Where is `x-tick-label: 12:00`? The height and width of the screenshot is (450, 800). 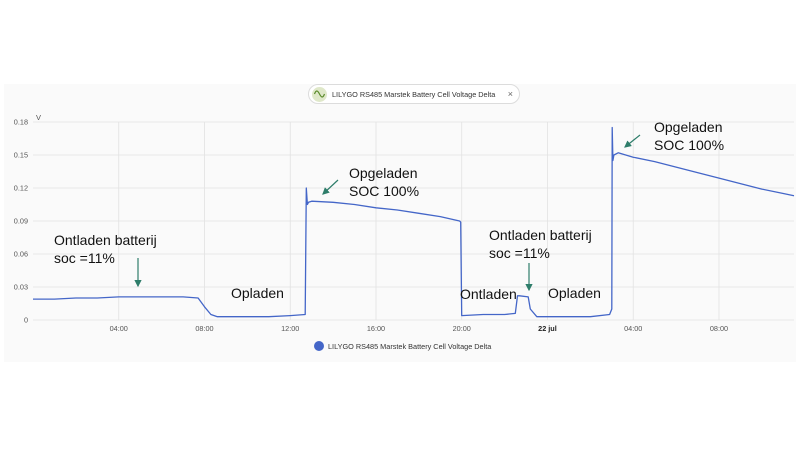
x-tick-label: 12:00 is located at coordinates (290, 328).